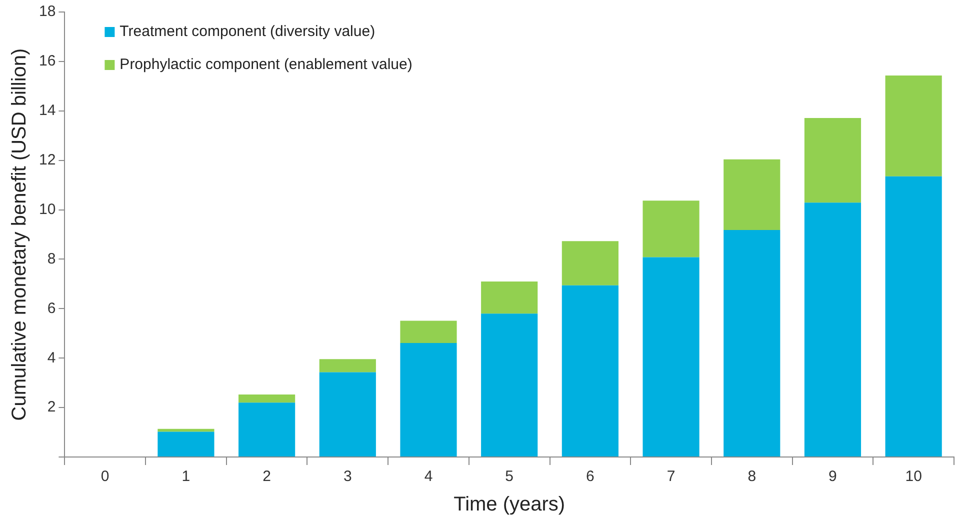 This screenshot has height=517, width=960. What do you see at coordinates (51, 259) in the screenshot?
I see `y-tick-label: 8` at bounding box center [51, 259].